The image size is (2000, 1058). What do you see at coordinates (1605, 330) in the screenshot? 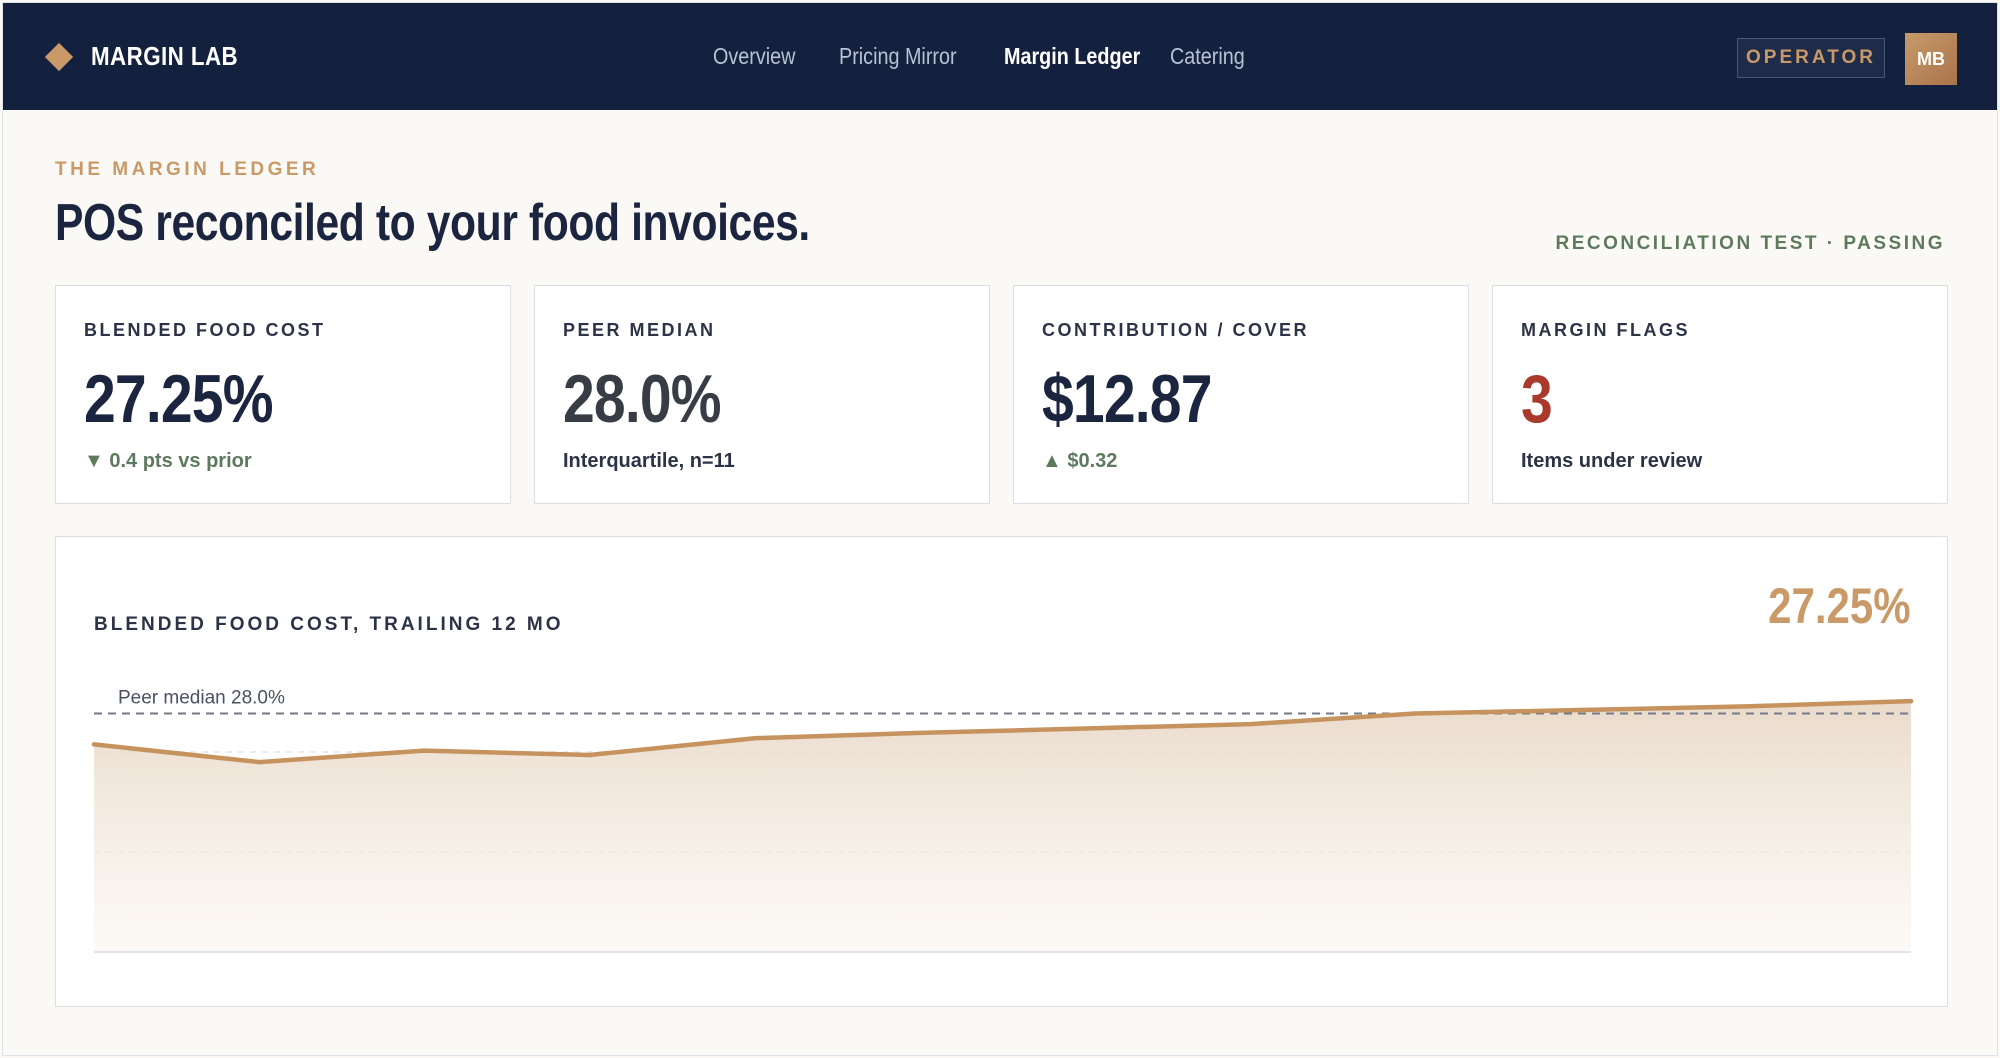
I see `kpi-label: MARGIN FLAGS` at bounding box center [1605, 330].